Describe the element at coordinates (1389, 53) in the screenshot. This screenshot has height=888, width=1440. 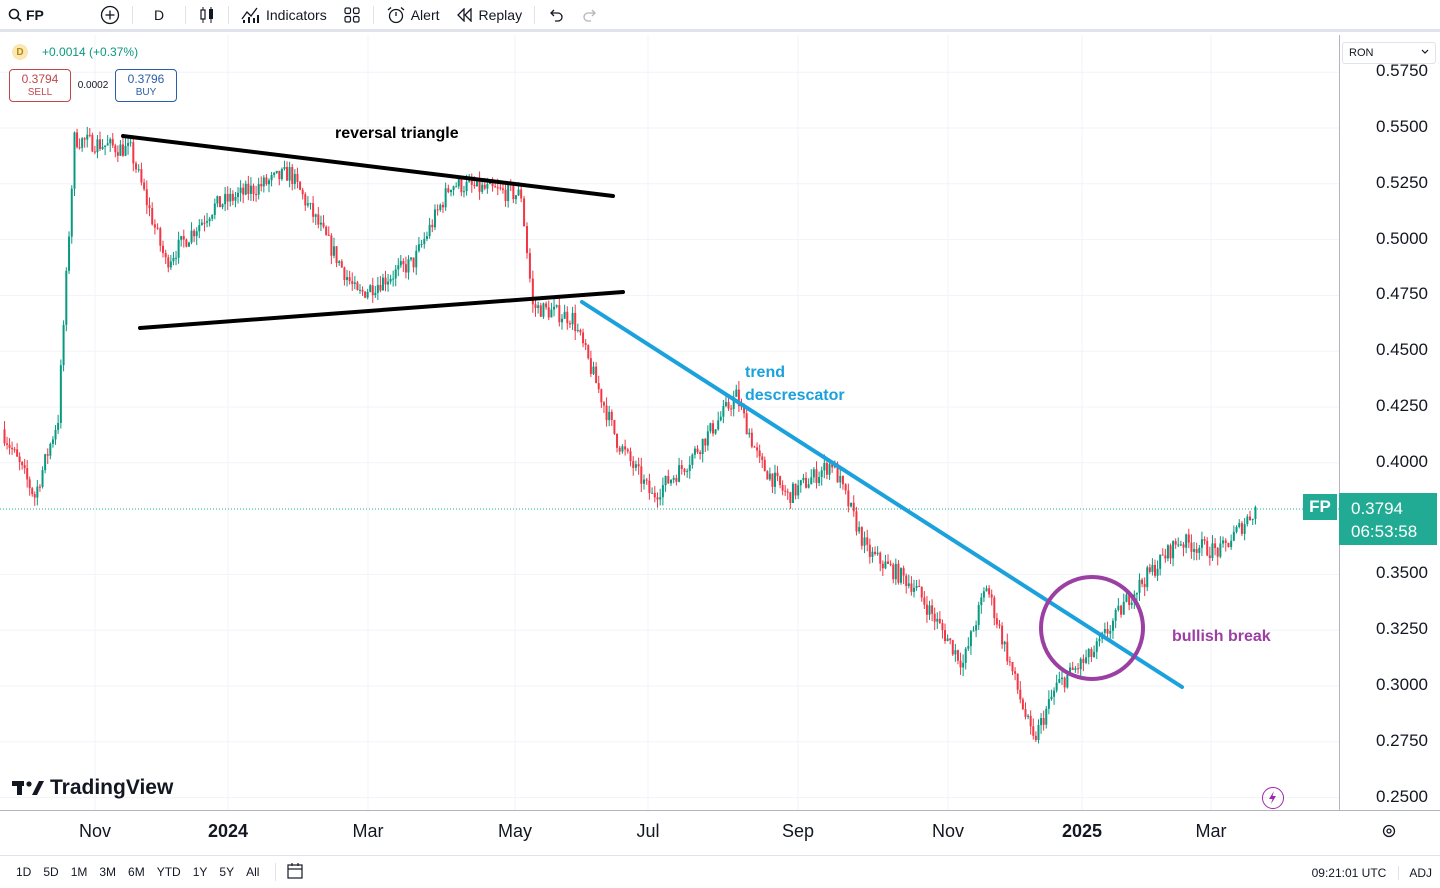
I see `currency-select: RON` at that location.